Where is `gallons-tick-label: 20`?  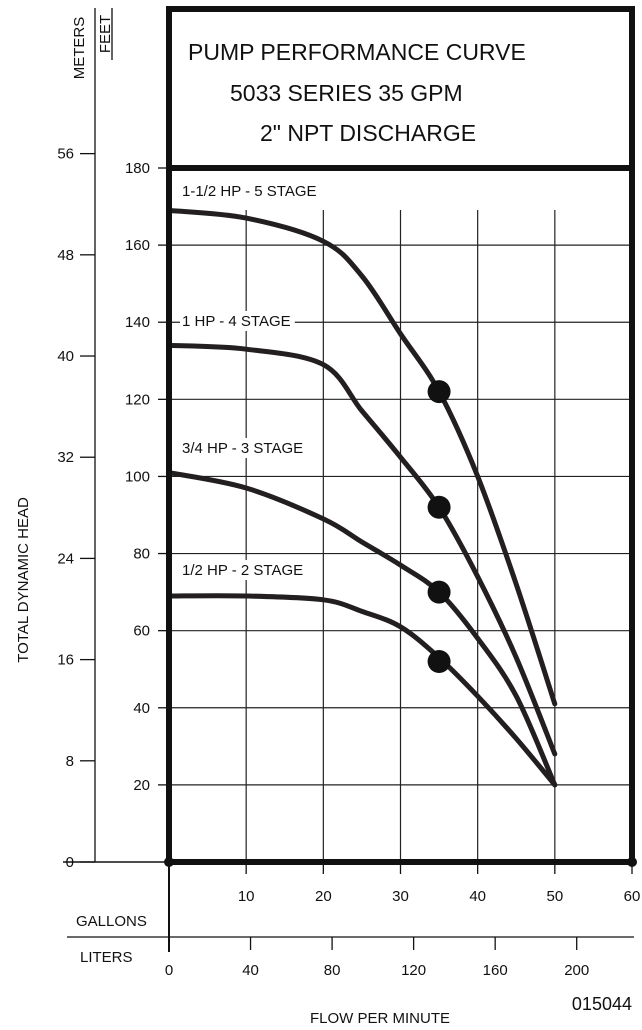
gallons-tick-label: 20 is located at coordinates (323, 896).